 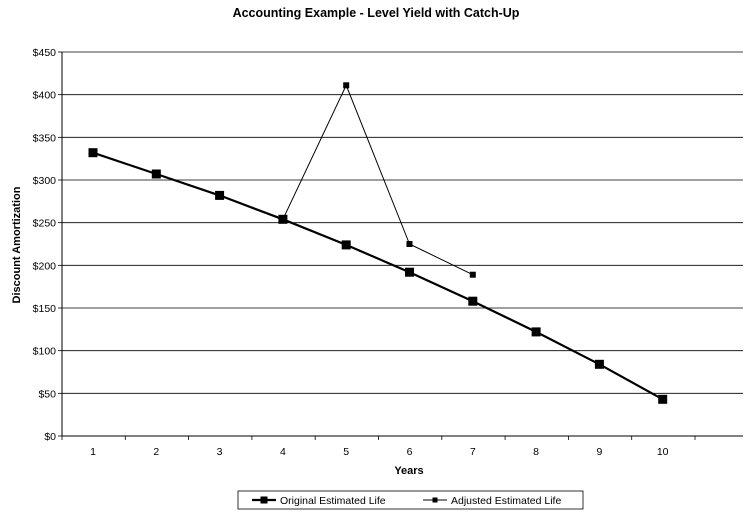 What do you see at coordinates (283, 452) in the screenshot?
I see `x-tick-label: 4` at bounding box center [283, 452].